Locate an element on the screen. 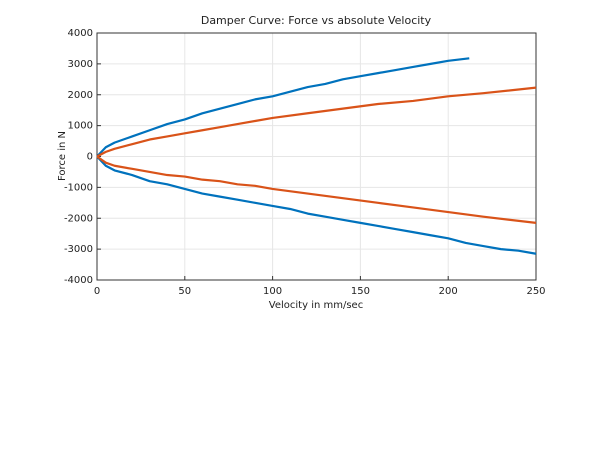 Image resolution: width=600 pixels, height=454 pixels. y-tick-label: 1000 is located at coordinates (80, 126).